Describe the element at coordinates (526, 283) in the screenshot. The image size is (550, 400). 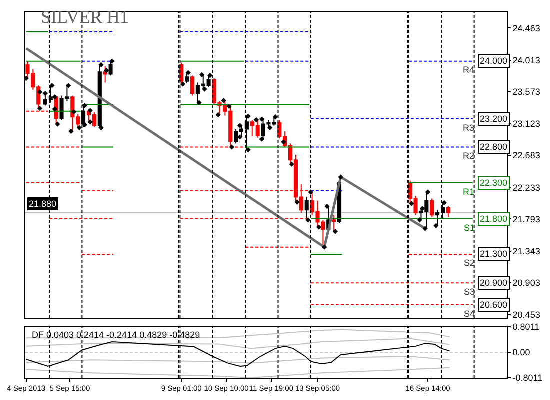
I see `y-tick-label: 20.903` at that location.